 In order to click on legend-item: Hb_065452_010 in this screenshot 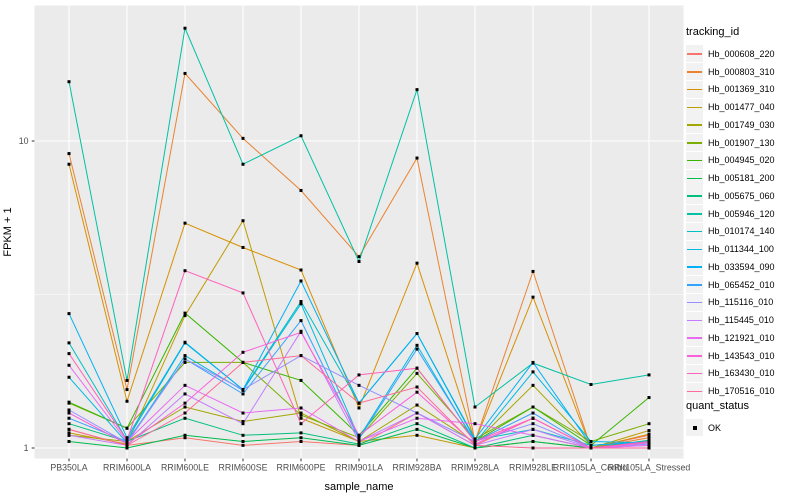, I will do `click(742, 285)`.